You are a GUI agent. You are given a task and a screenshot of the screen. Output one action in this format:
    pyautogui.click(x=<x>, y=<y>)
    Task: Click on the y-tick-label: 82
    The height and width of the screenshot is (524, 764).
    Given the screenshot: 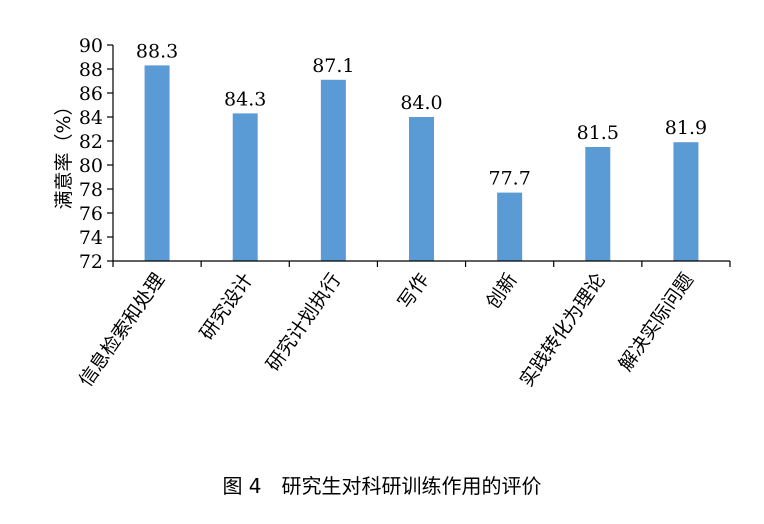 What is the action you would take?
    pyautogui.click(x=91, y=142)
    